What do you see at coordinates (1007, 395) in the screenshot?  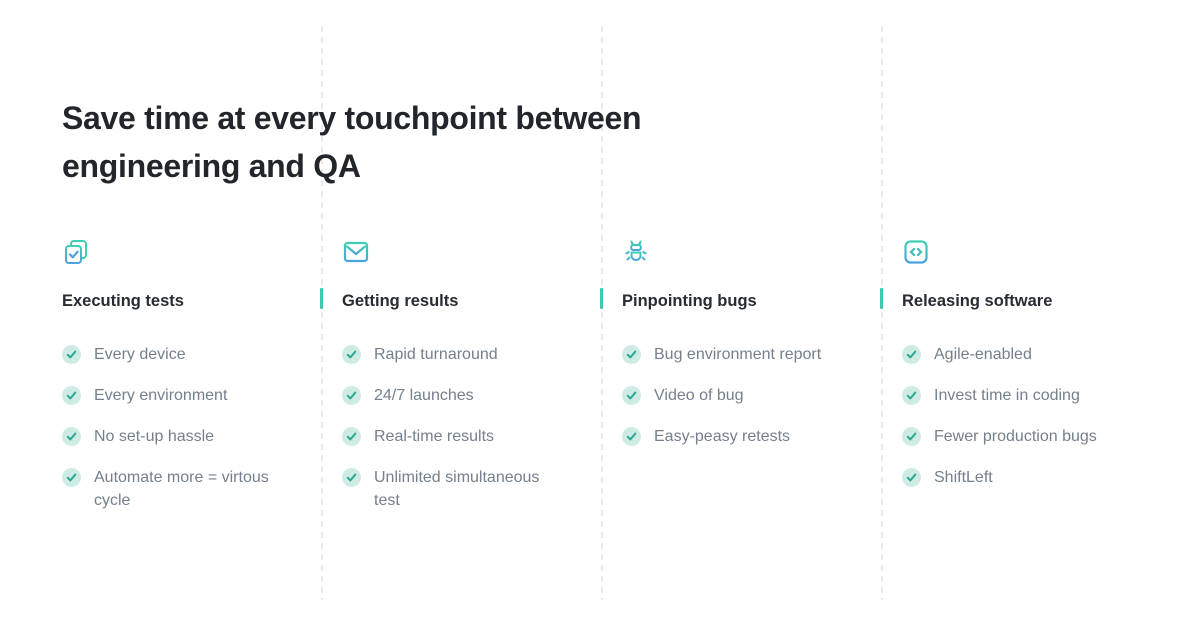 I see `item-label: Invest time in coding` at bounding box center [1007, 395].